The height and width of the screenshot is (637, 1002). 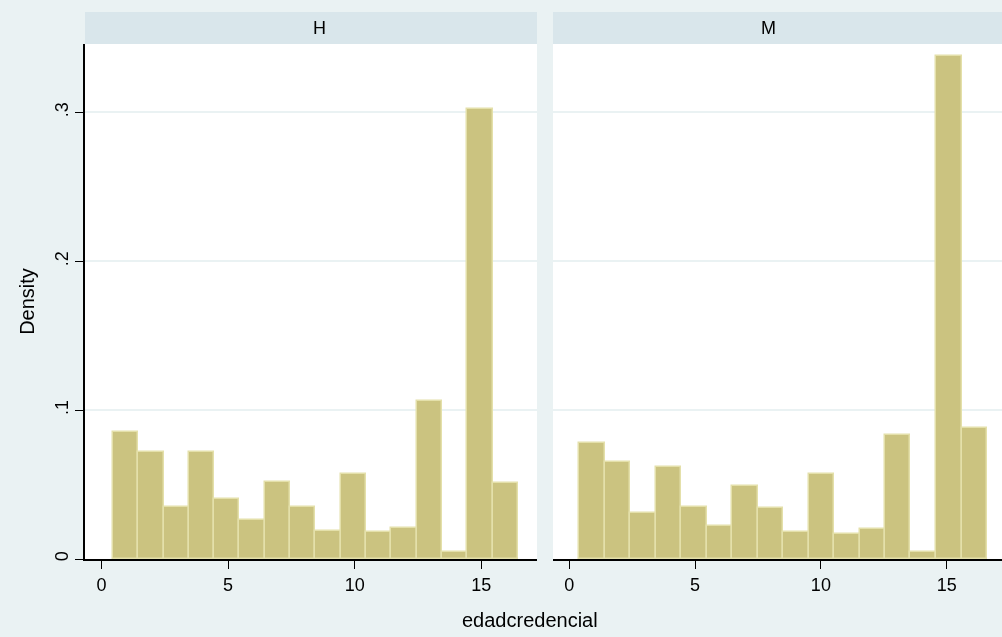 What do you see at coordinates (319, 28) in the screenshot?
I see `chart-title: H` at bounding box center [319, 28].